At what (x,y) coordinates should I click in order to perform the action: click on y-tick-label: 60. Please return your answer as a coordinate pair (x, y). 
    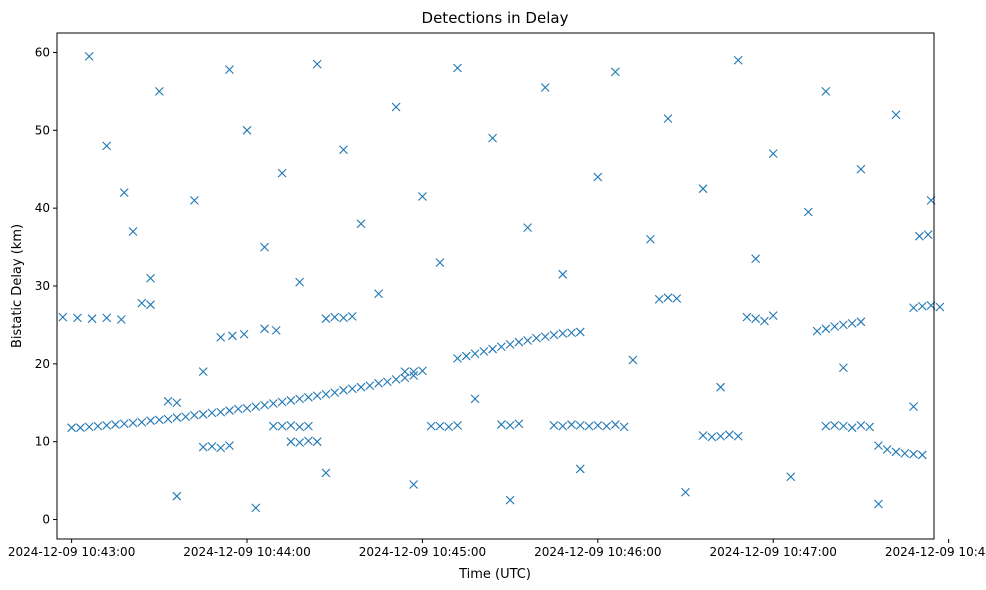
    Looking at the image, I should click on (42, 52).